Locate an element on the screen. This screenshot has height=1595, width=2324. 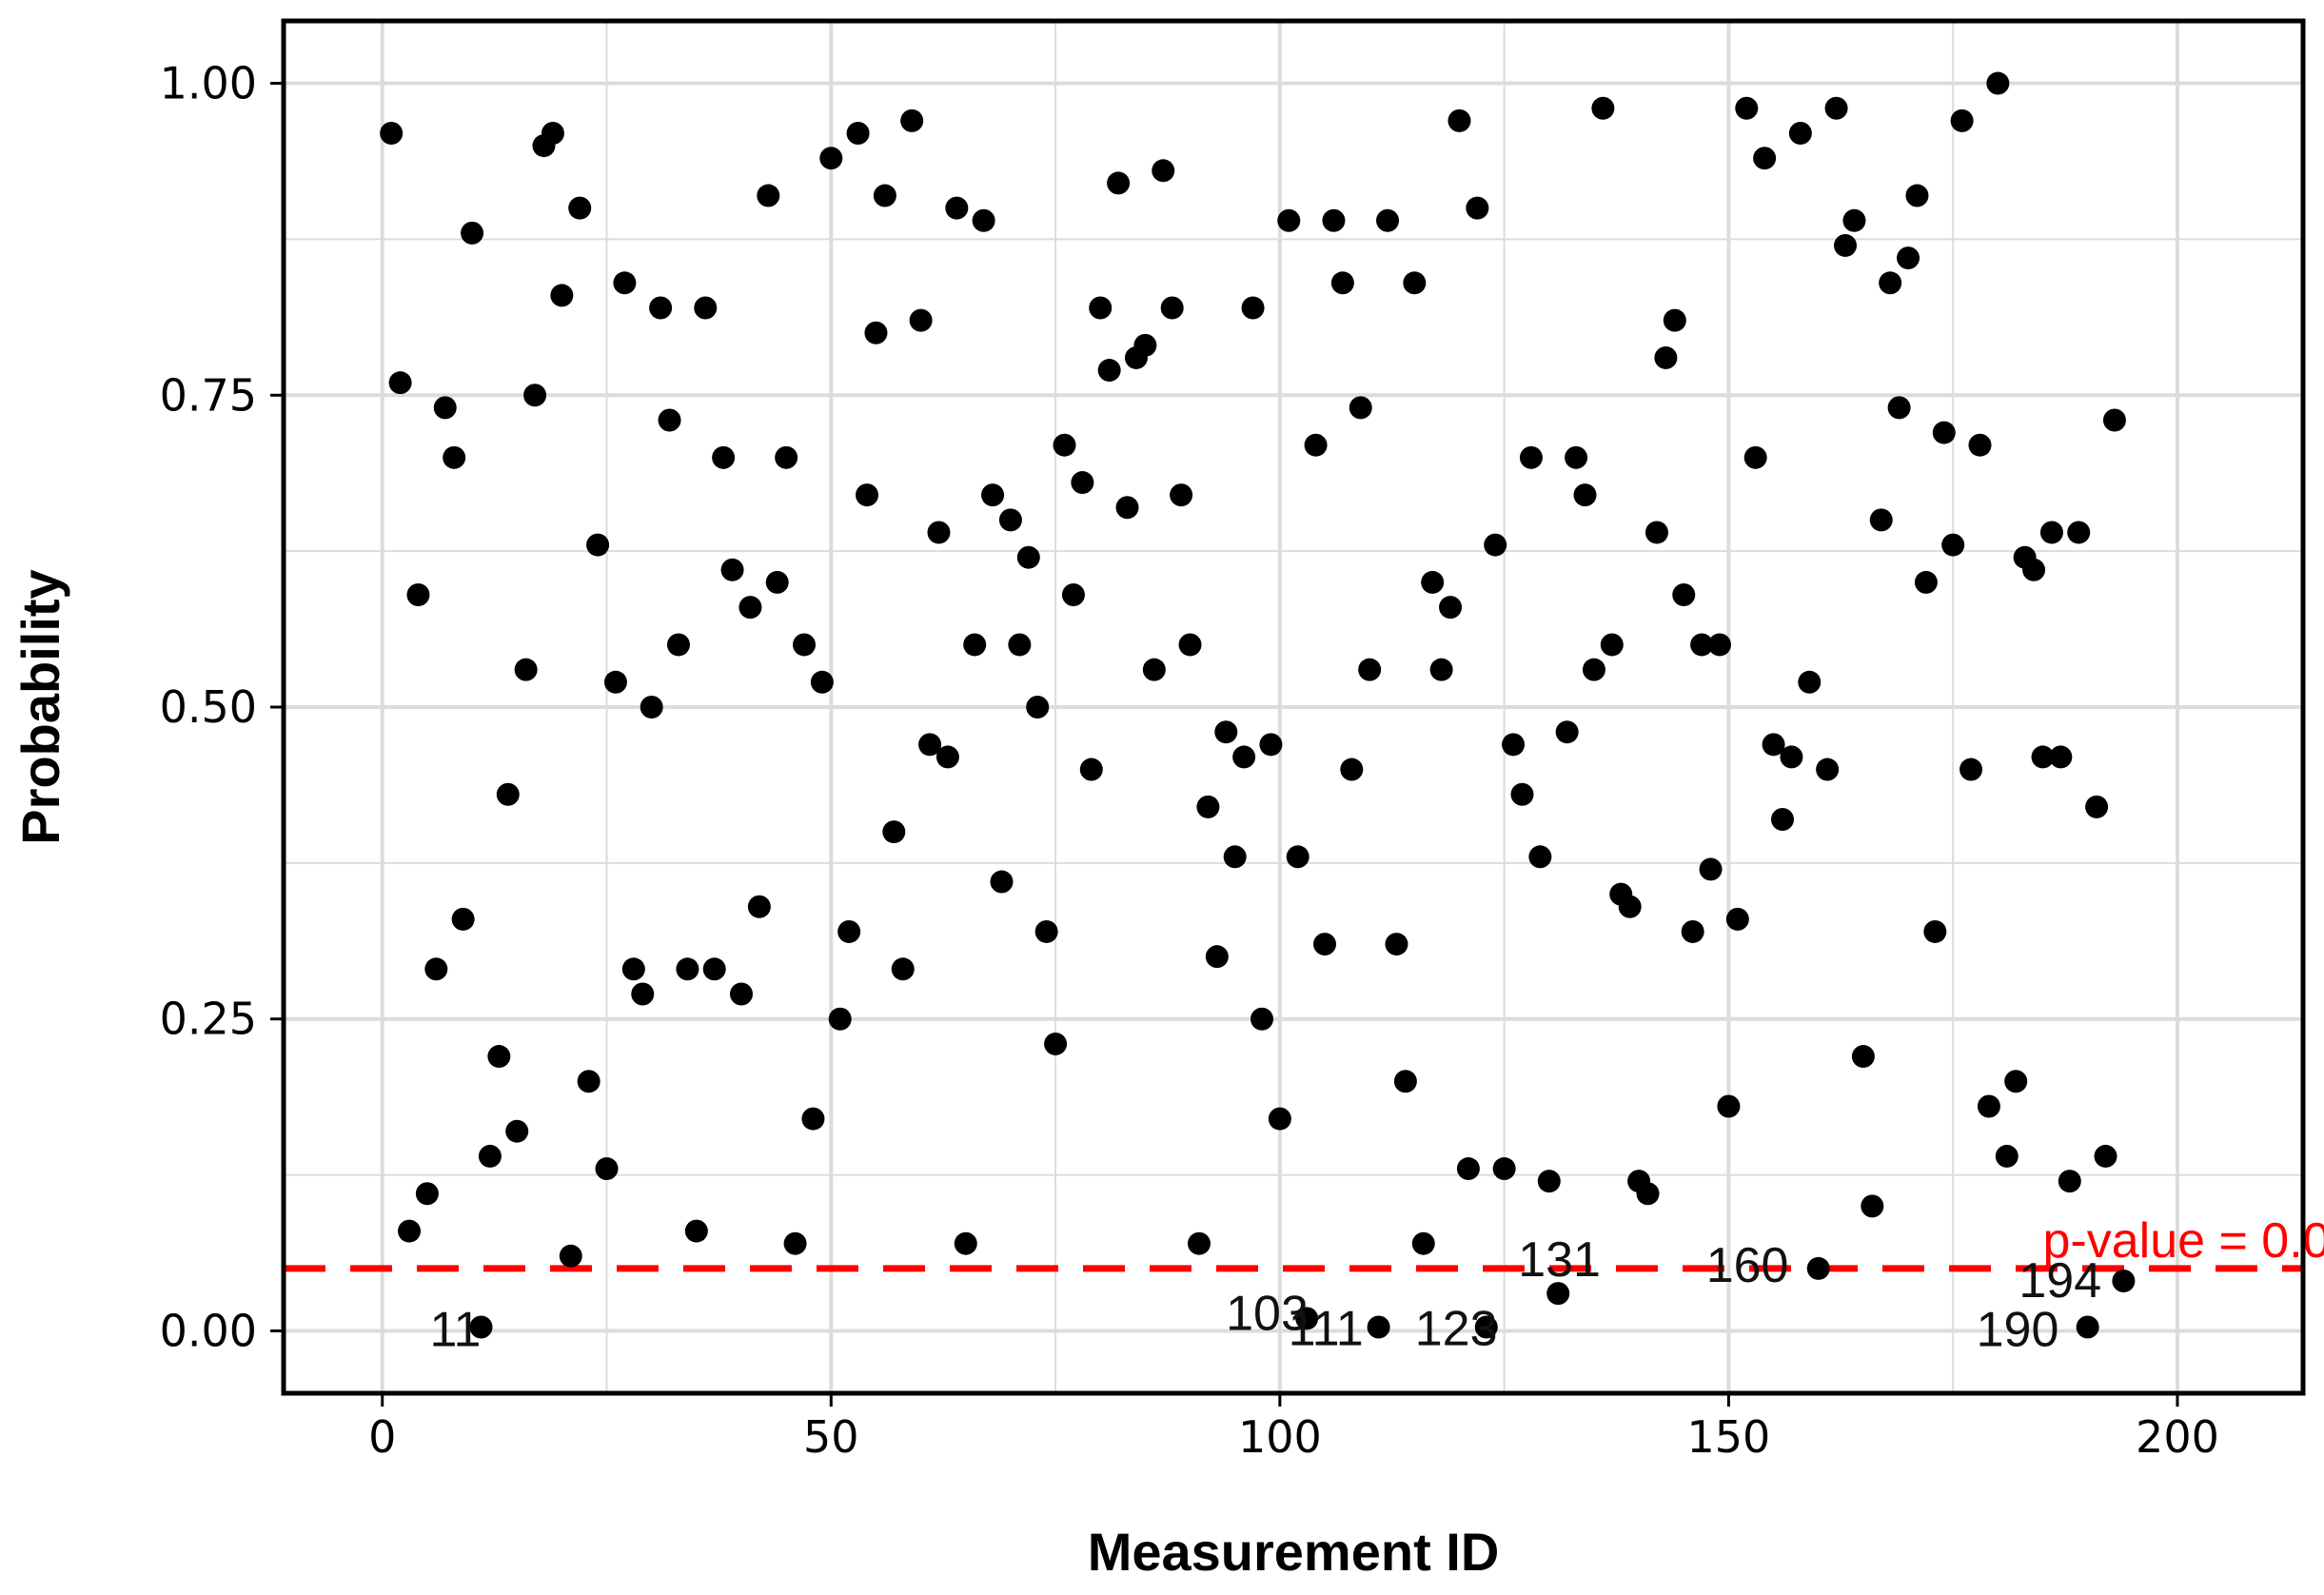
threshold-layer: p-value = 0.05 is located at coordinates (1304, 1242).